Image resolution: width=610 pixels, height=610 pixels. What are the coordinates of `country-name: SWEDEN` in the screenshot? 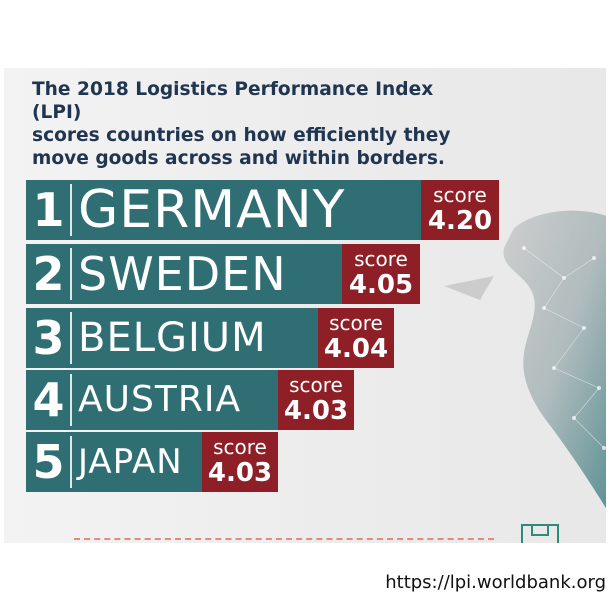 It's located at (182, 274).